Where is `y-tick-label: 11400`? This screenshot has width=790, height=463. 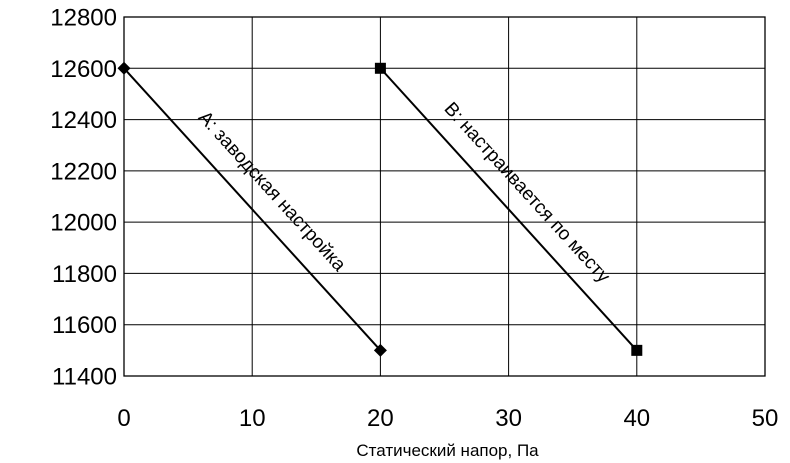 y-tick-label: 11400 is located at coordinates (84, 377).